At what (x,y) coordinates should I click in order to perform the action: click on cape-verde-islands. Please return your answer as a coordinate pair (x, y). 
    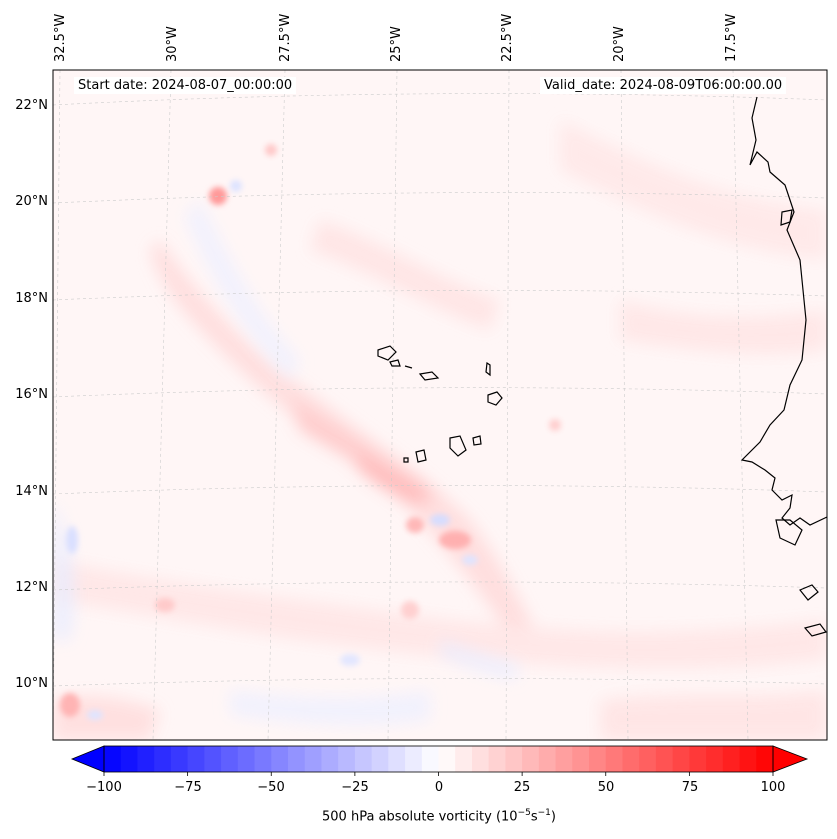
    Looking at the image, I should click on (387, 353).